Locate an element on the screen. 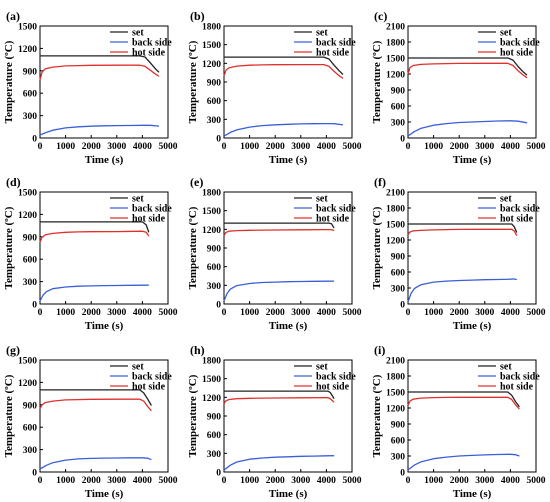  panel-label: (e) is located at coordinates (196, 182).